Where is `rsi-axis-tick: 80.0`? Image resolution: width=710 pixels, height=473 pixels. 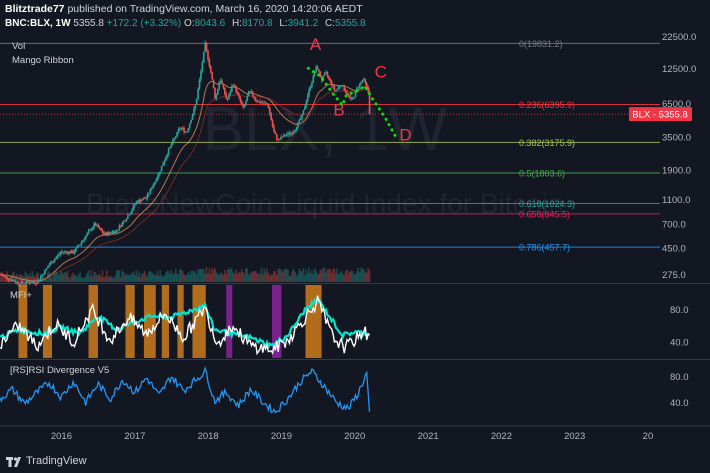 rsi-axis-tick: 80.0 is located at coordinates (679, 377).